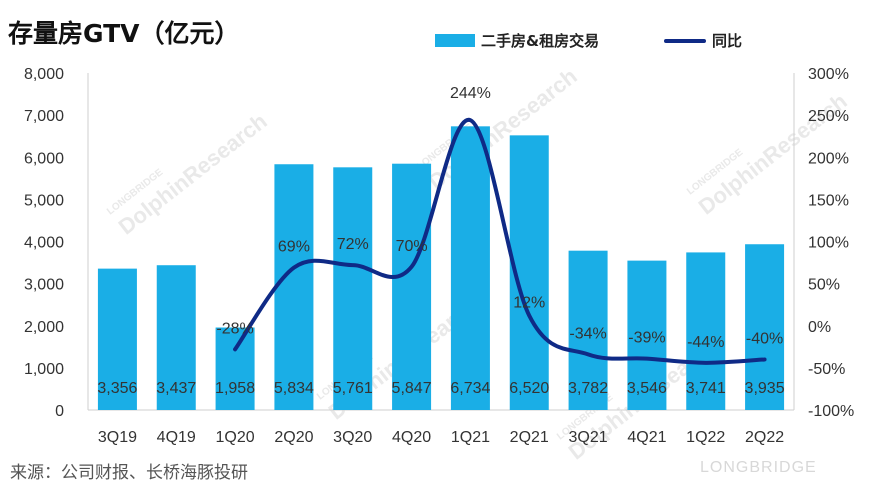 This screenshot has height=495, width=877. Describe the element at coordinates (44, 327) in the screenshot. I see `y-left-tick-label: 2,000` at that location.